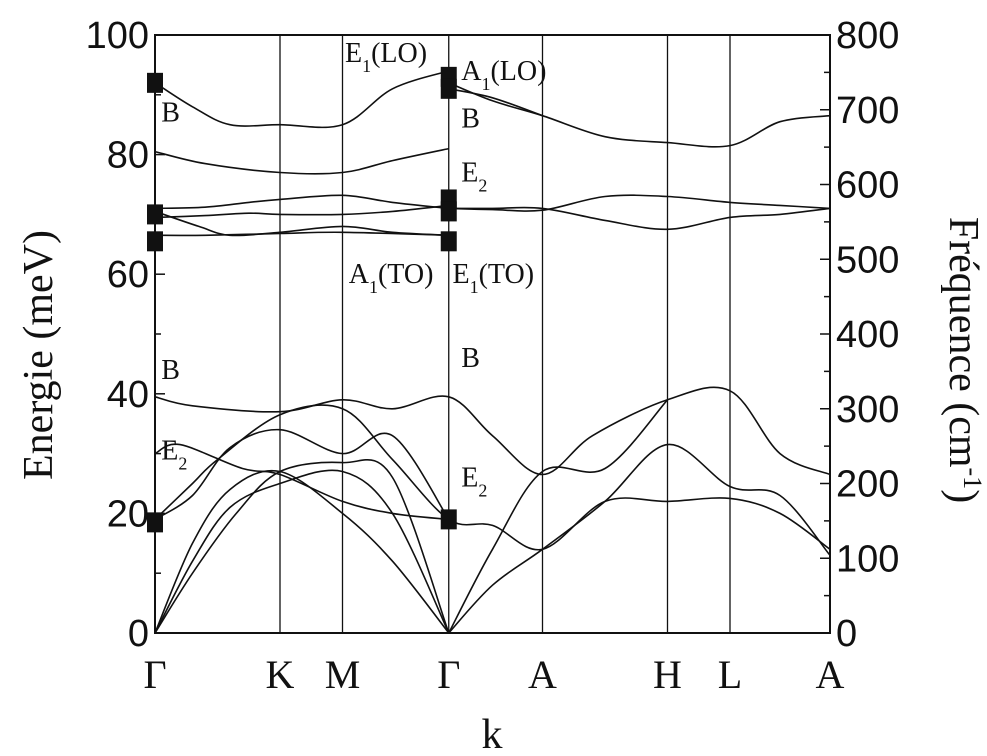 The height and width of the screenshot is (756, 987). I want to click on right-tick-label: 100, so click(867, 559).